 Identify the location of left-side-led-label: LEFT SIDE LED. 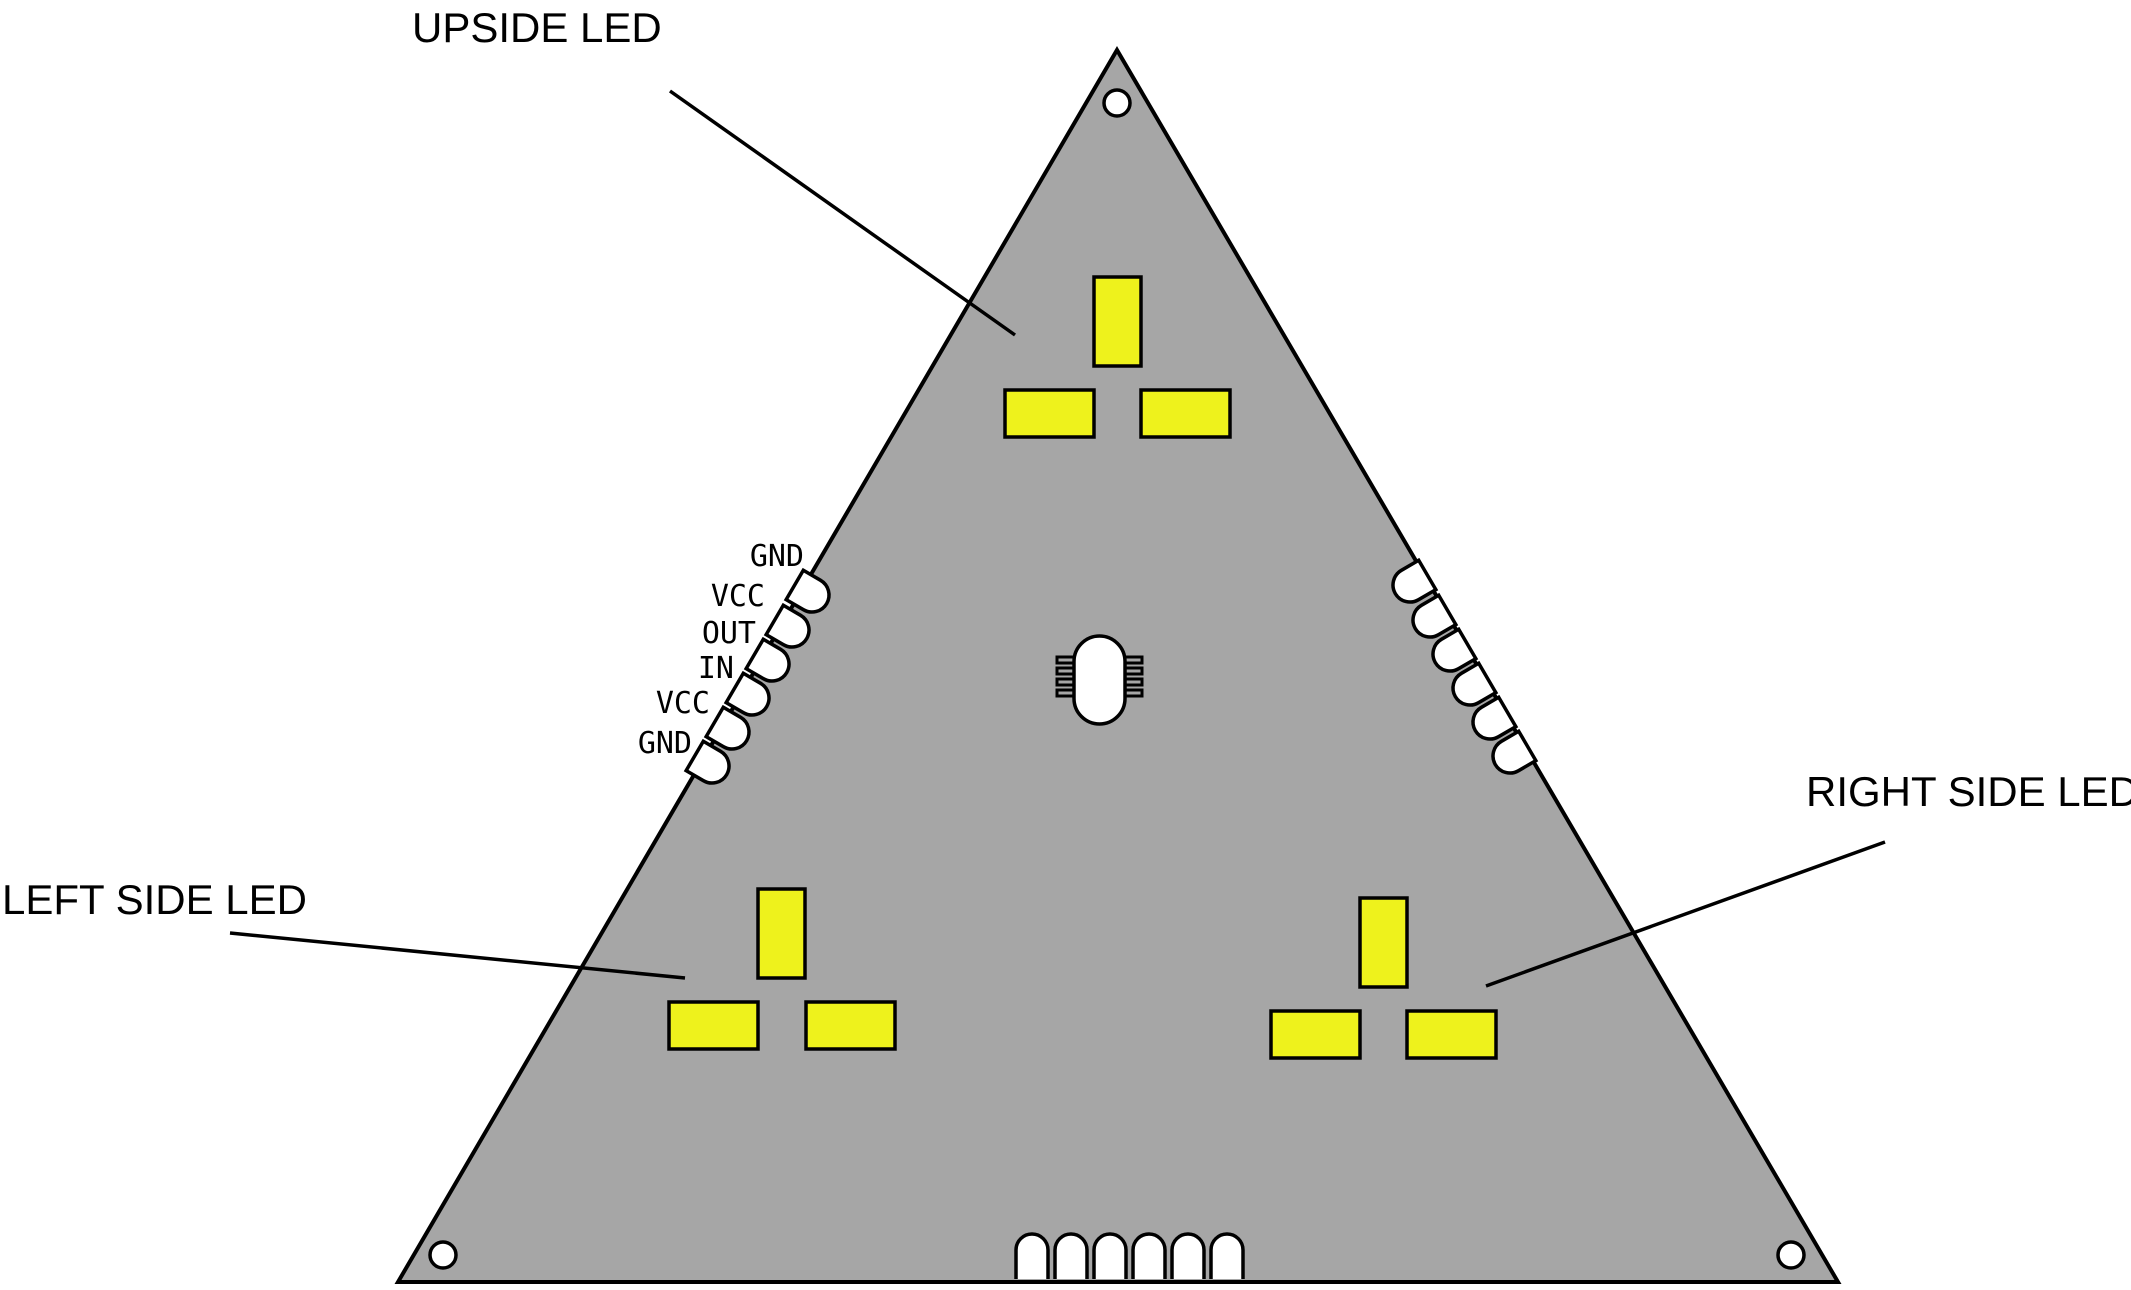
(154, 899).